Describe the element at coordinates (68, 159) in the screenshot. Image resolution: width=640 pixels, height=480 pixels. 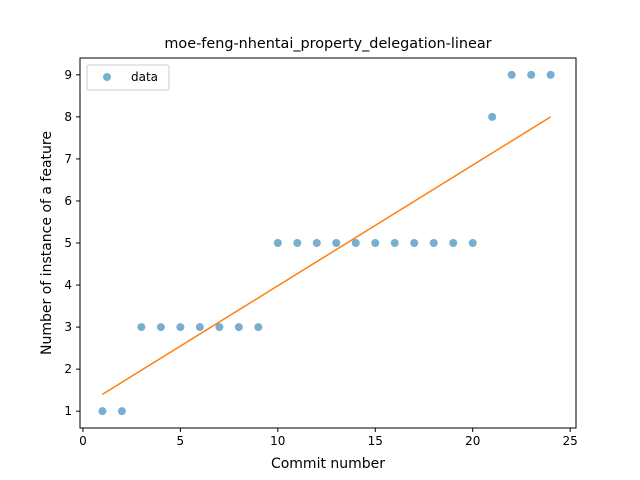
I see `y-tick-label: 7` at that location.